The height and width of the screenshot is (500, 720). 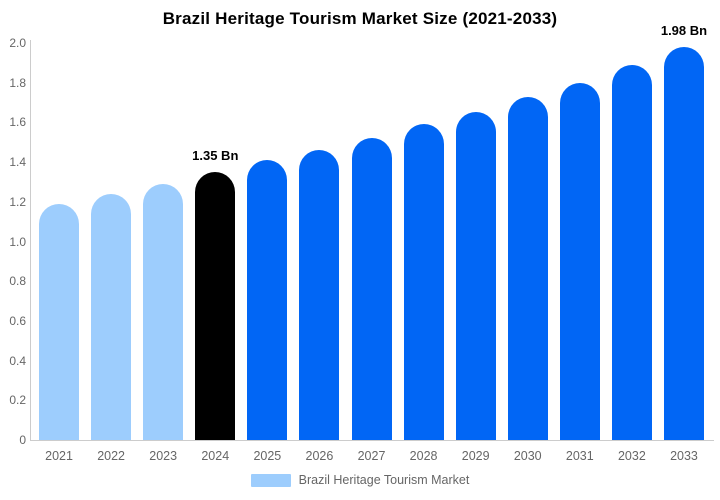 I want to click on bar-slot-2030, so click(x=528, y=241).